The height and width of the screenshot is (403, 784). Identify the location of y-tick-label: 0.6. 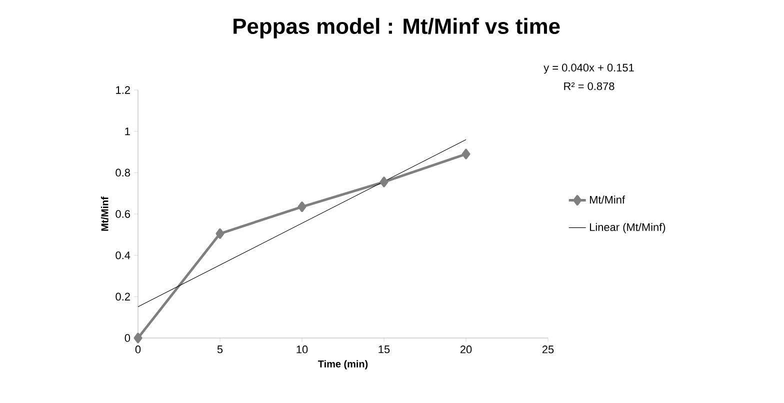
(123, 214).